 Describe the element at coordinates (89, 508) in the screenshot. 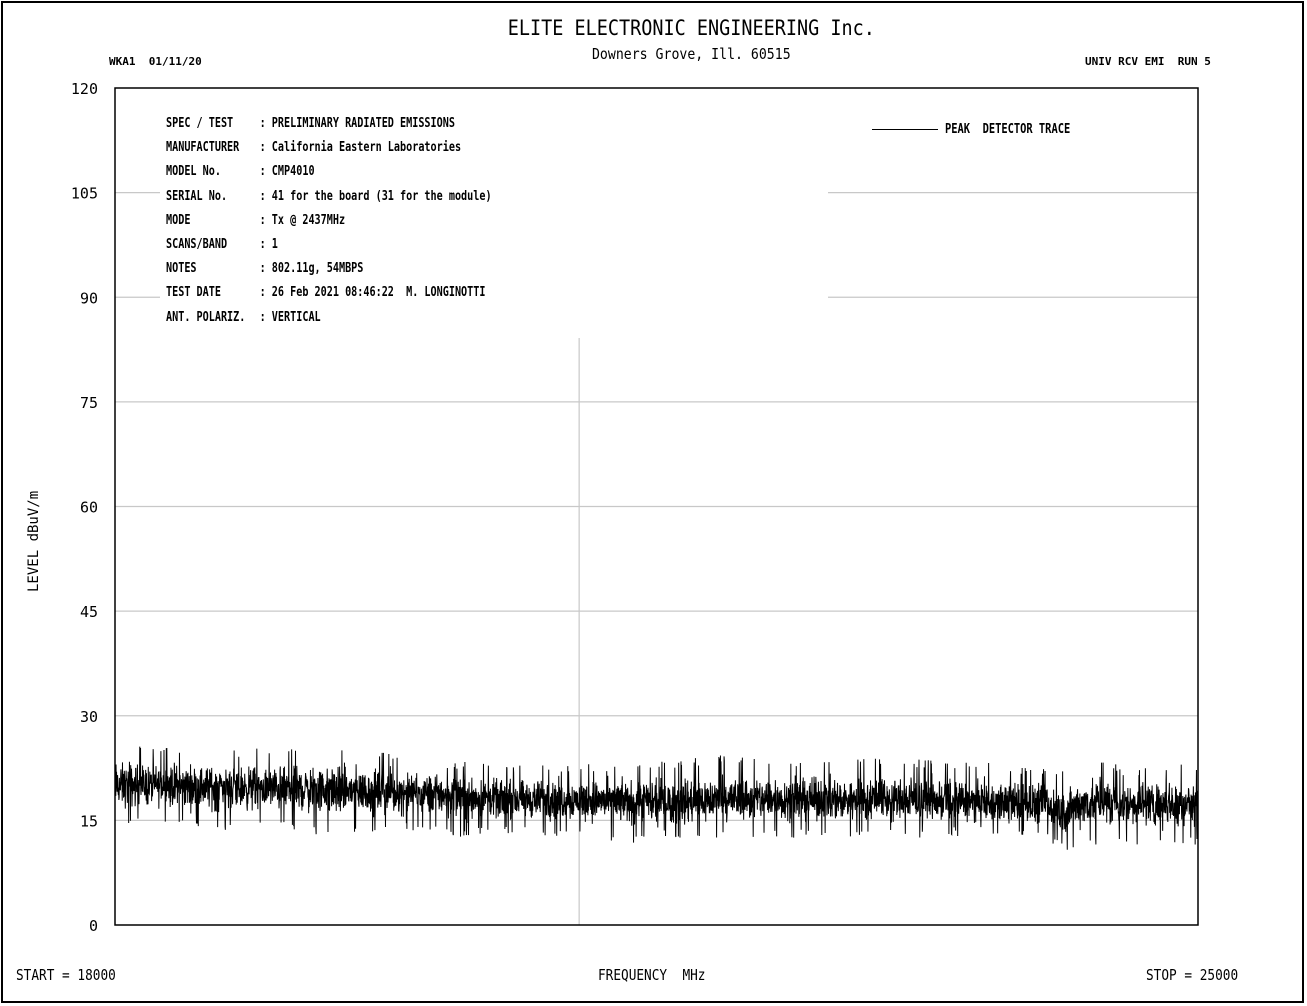

I see `y-tick-label: 60` at that location.